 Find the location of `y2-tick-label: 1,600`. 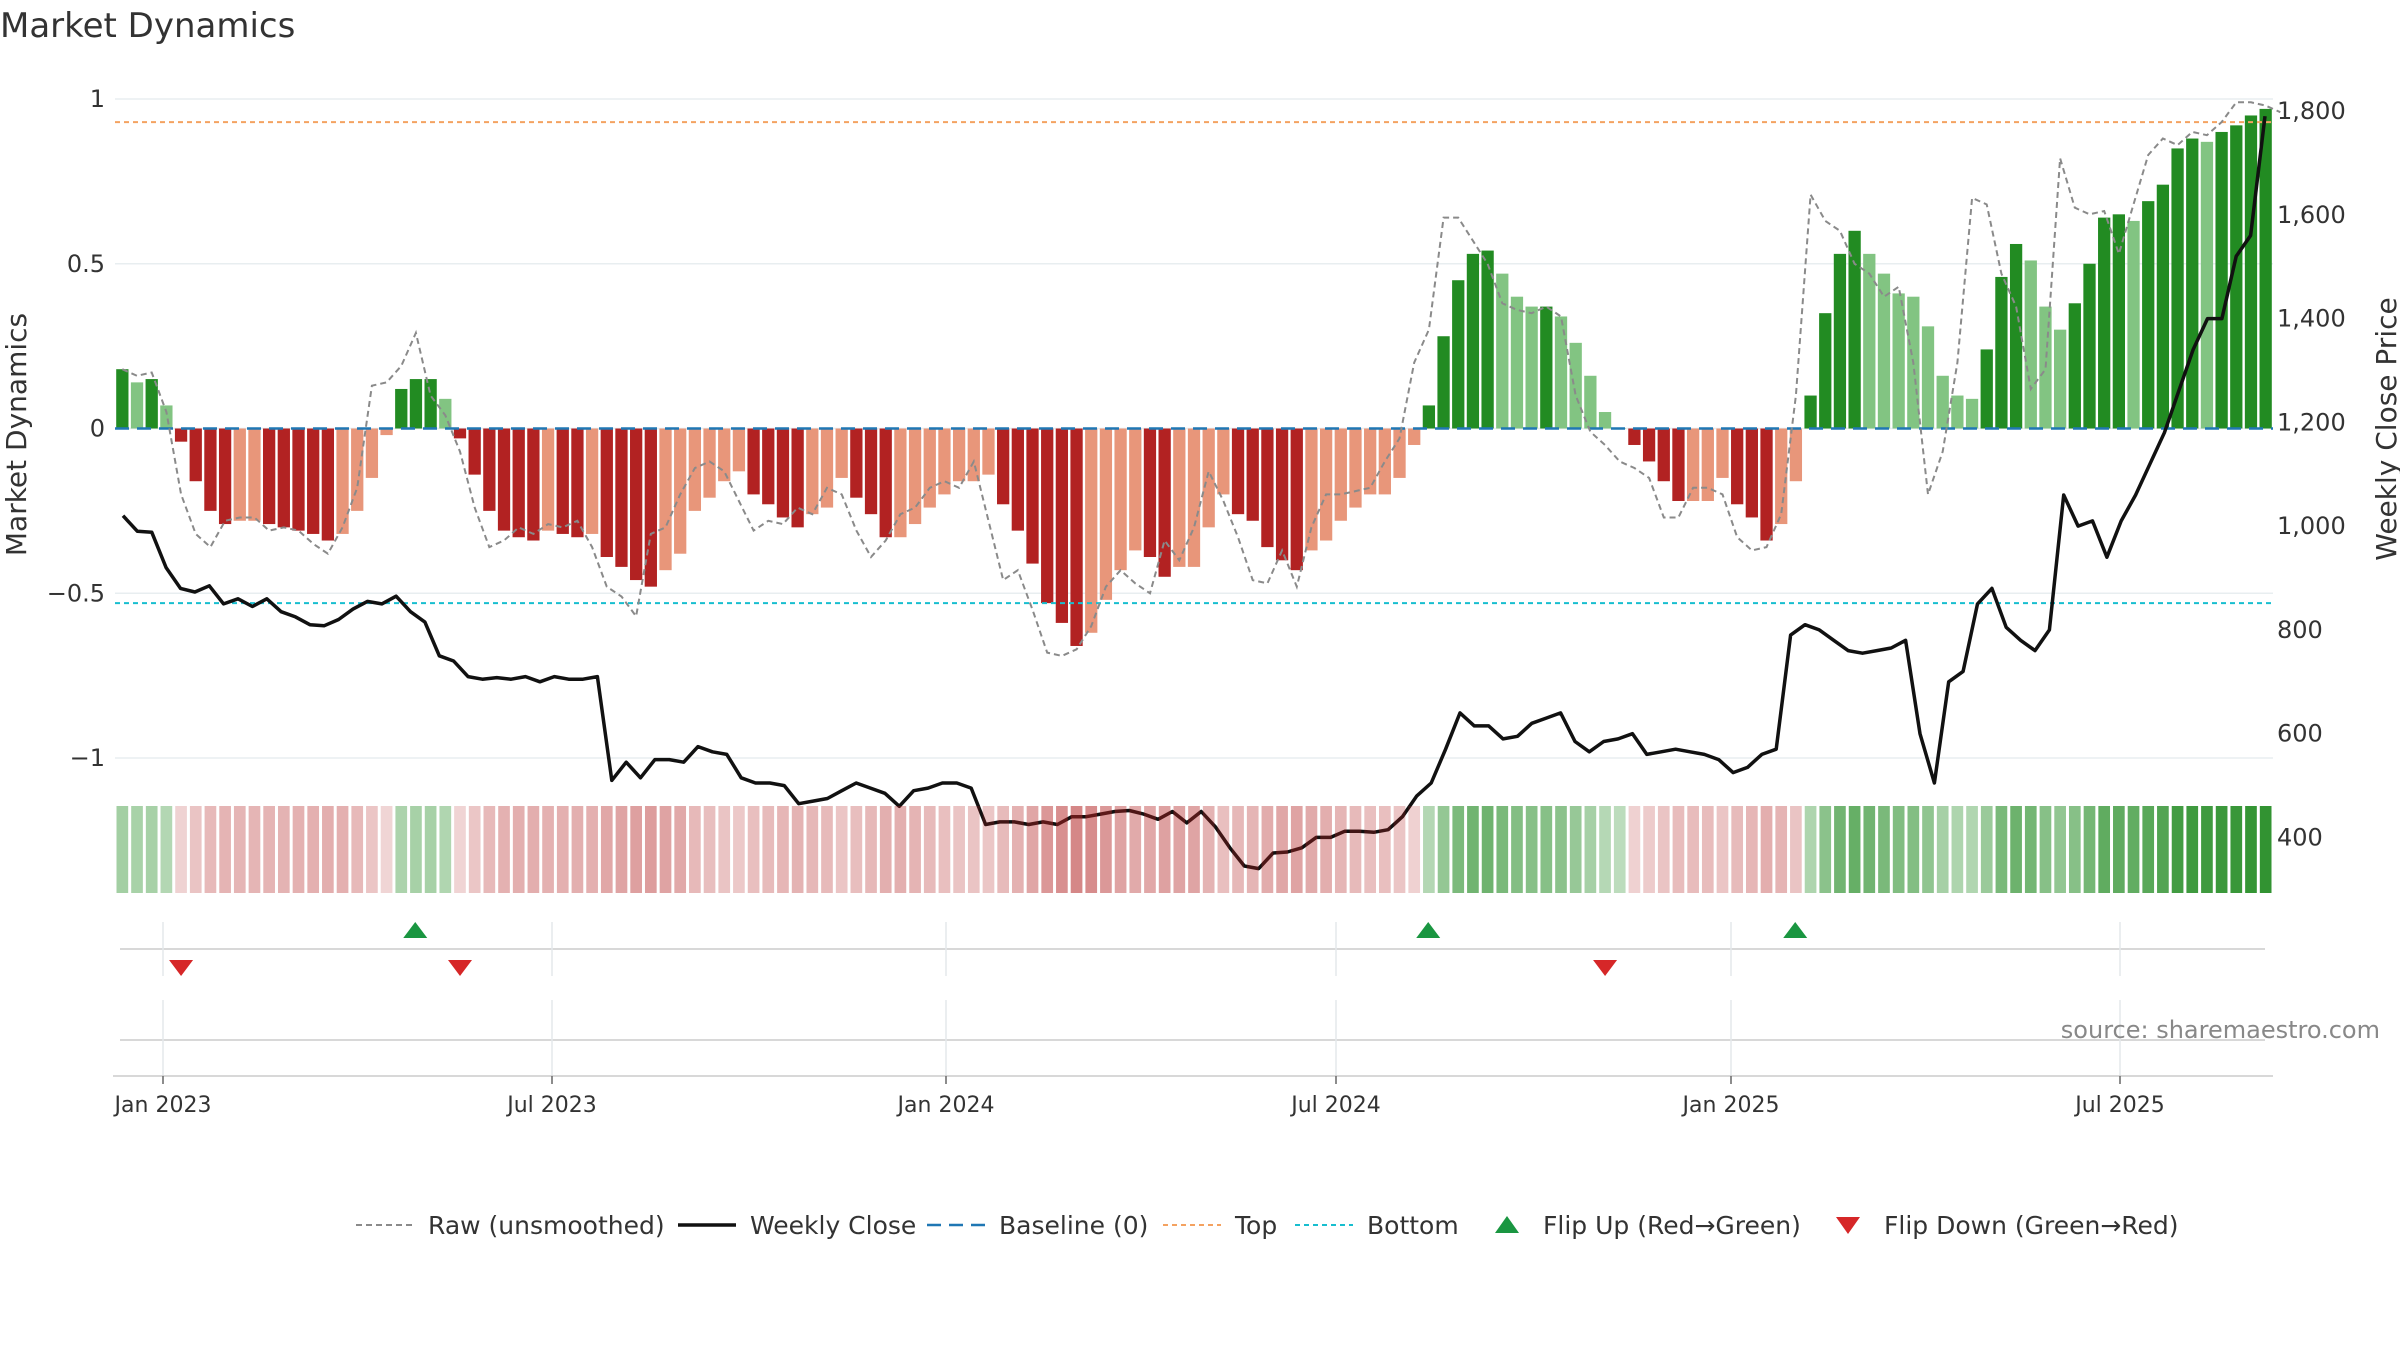

y2-tick-label: 1,600 is located at coordinates (2311, 215).